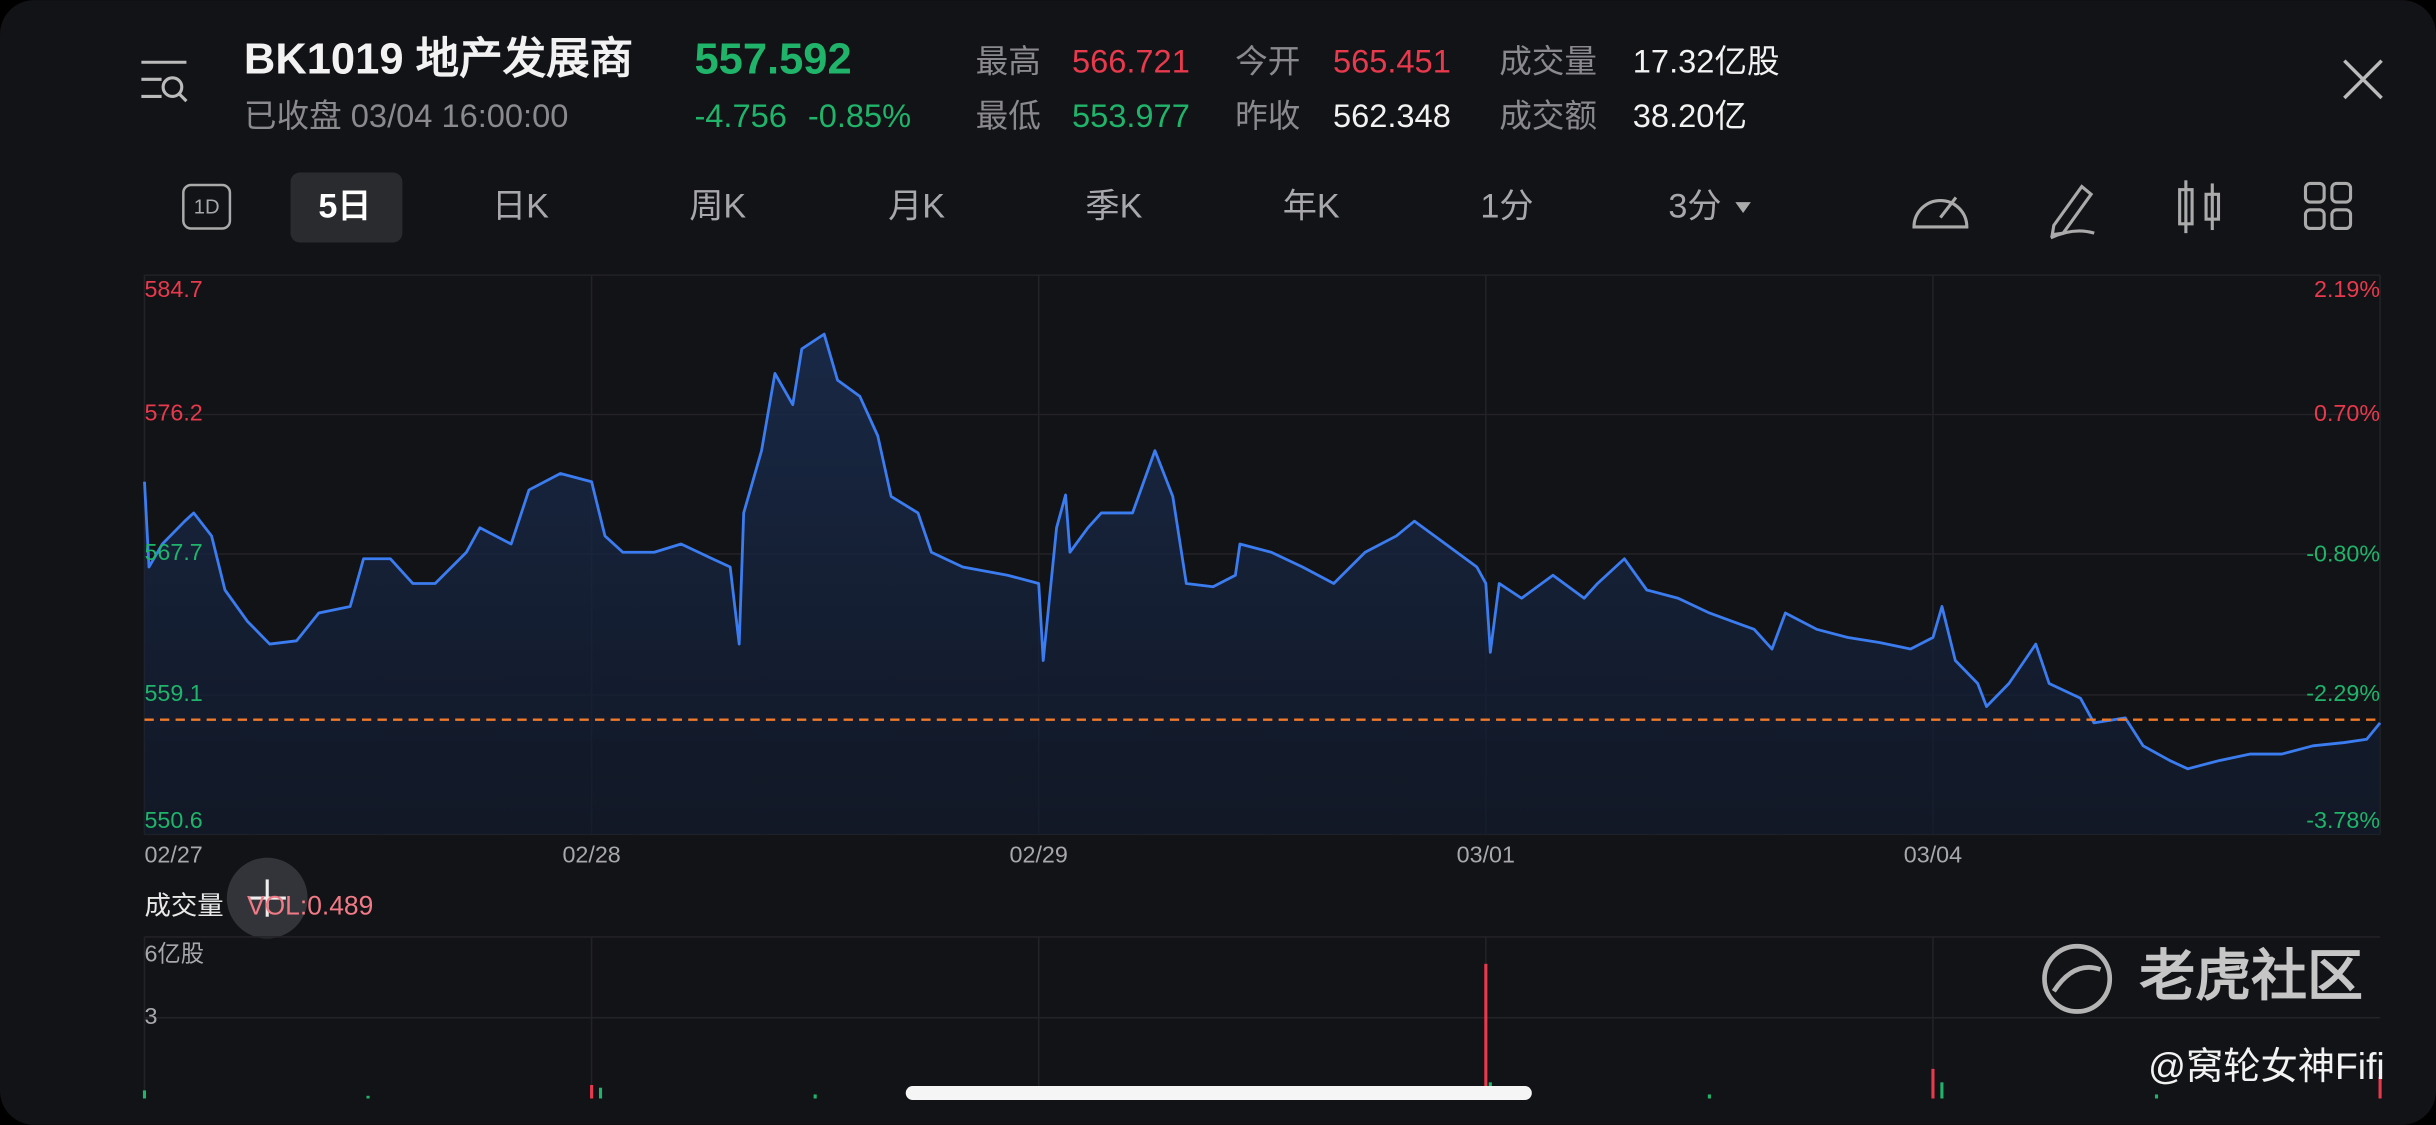 This screenshot has height=1125, width=2436. Describe the element at coordinates (173, 289) in the screenshot. I see `y-tick-label: 584.7` at that location.